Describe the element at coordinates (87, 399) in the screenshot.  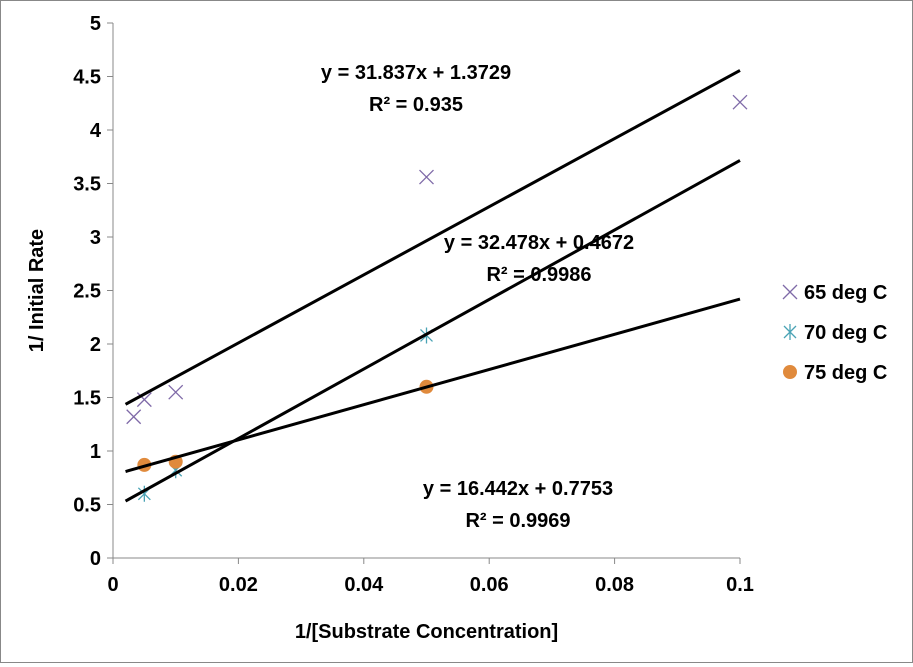
I see `y-tick-label: 1.5` at that location.